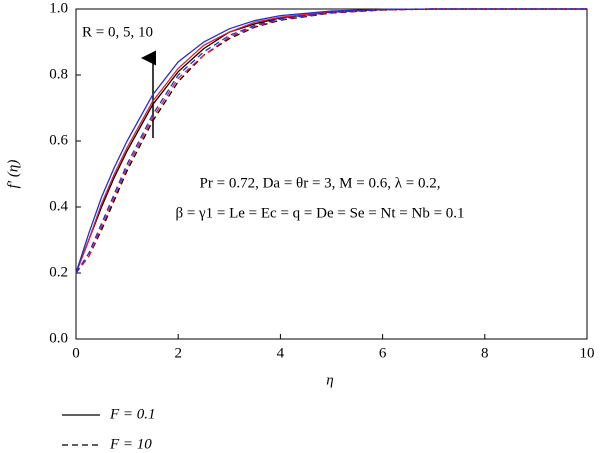 This screenshot has width=600, height=453. I want to click on y-tick-label: 0.4, so click(58, 206).